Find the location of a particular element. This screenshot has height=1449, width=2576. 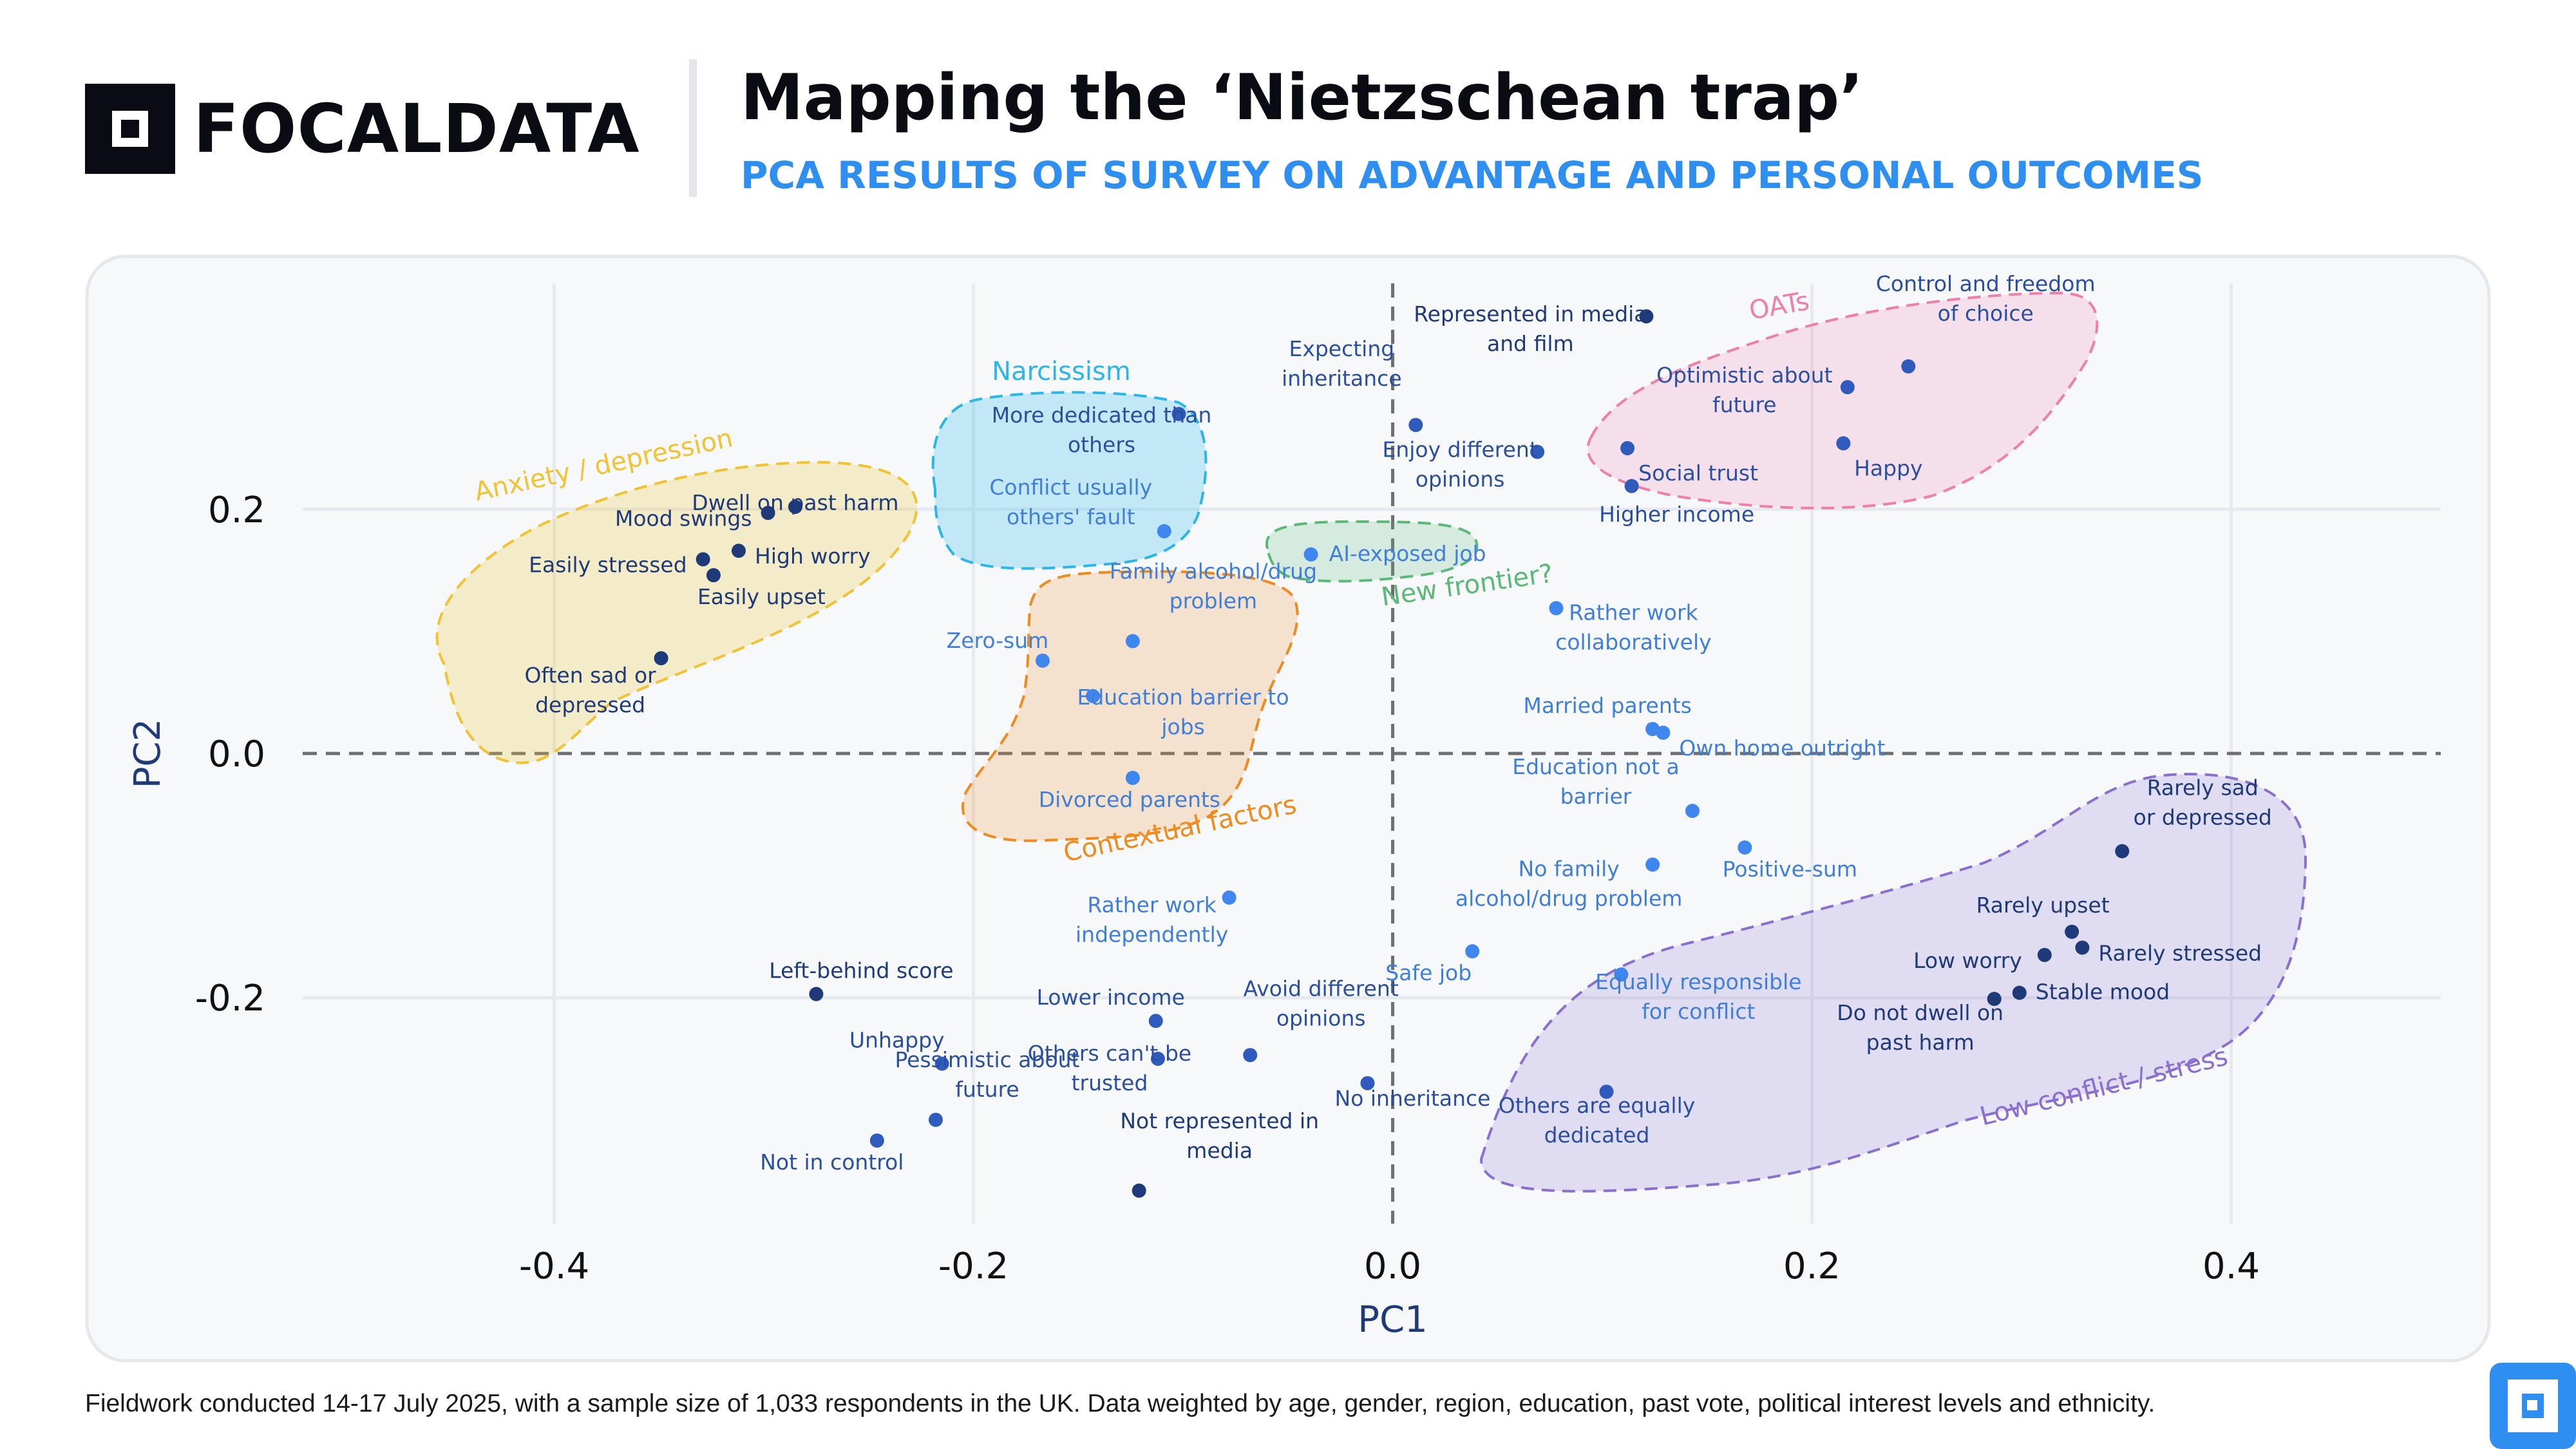

group-label-narcissism: Narcissism is located at coordinates (1061, 371).